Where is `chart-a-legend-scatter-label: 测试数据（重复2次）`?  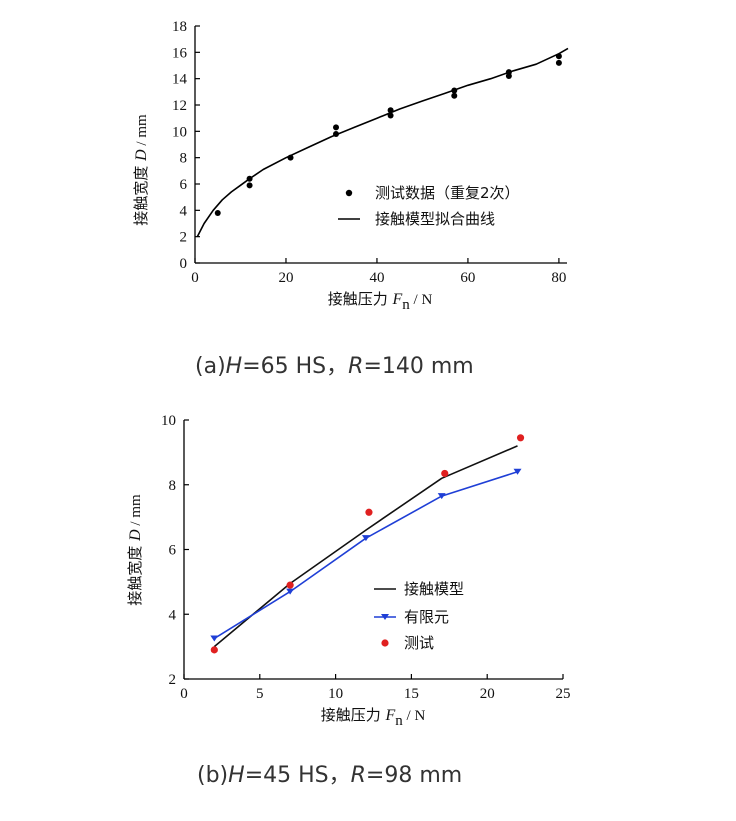
chart-a-legend-scatter-label: 测试数据（重复2次） is located at coordinates (447, 193).